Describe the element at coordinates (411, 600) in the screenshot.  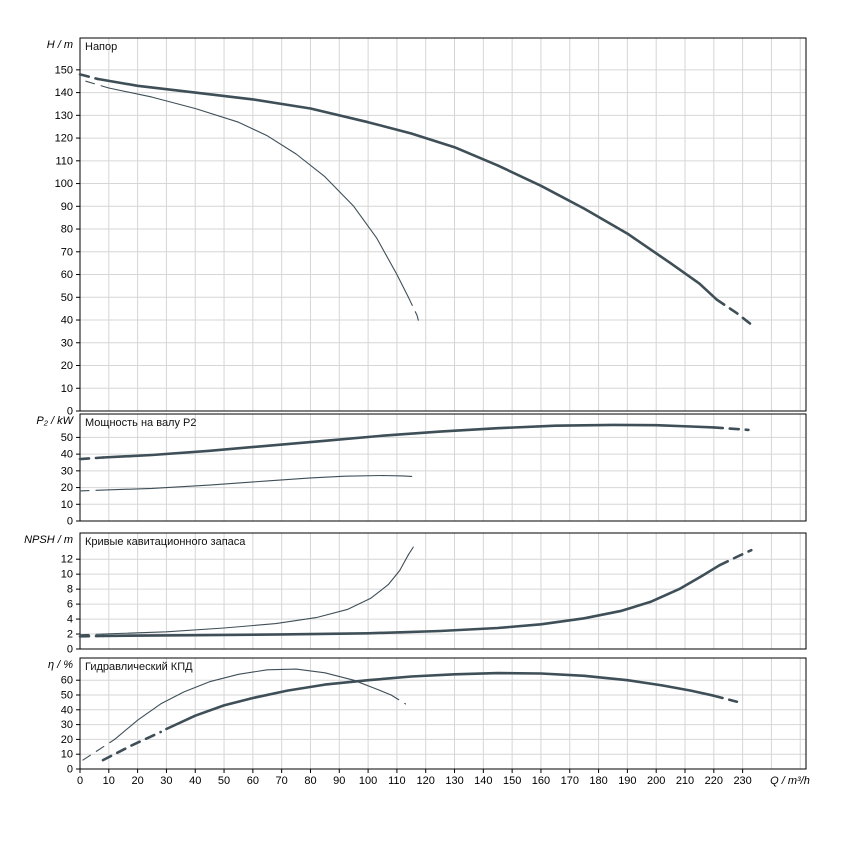
I see `curve-npsh-primary` at that location.